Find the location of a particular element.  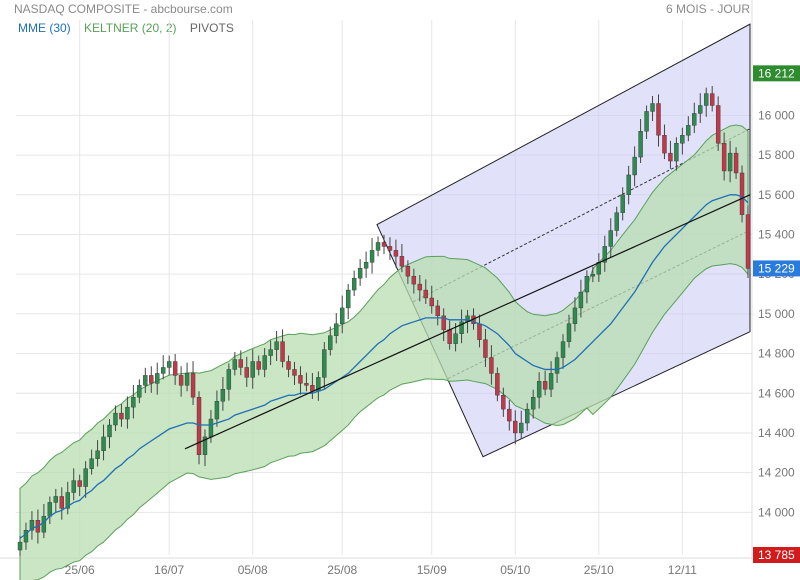

max-price-badge: 16 212 is located at coordinates (776, 73).